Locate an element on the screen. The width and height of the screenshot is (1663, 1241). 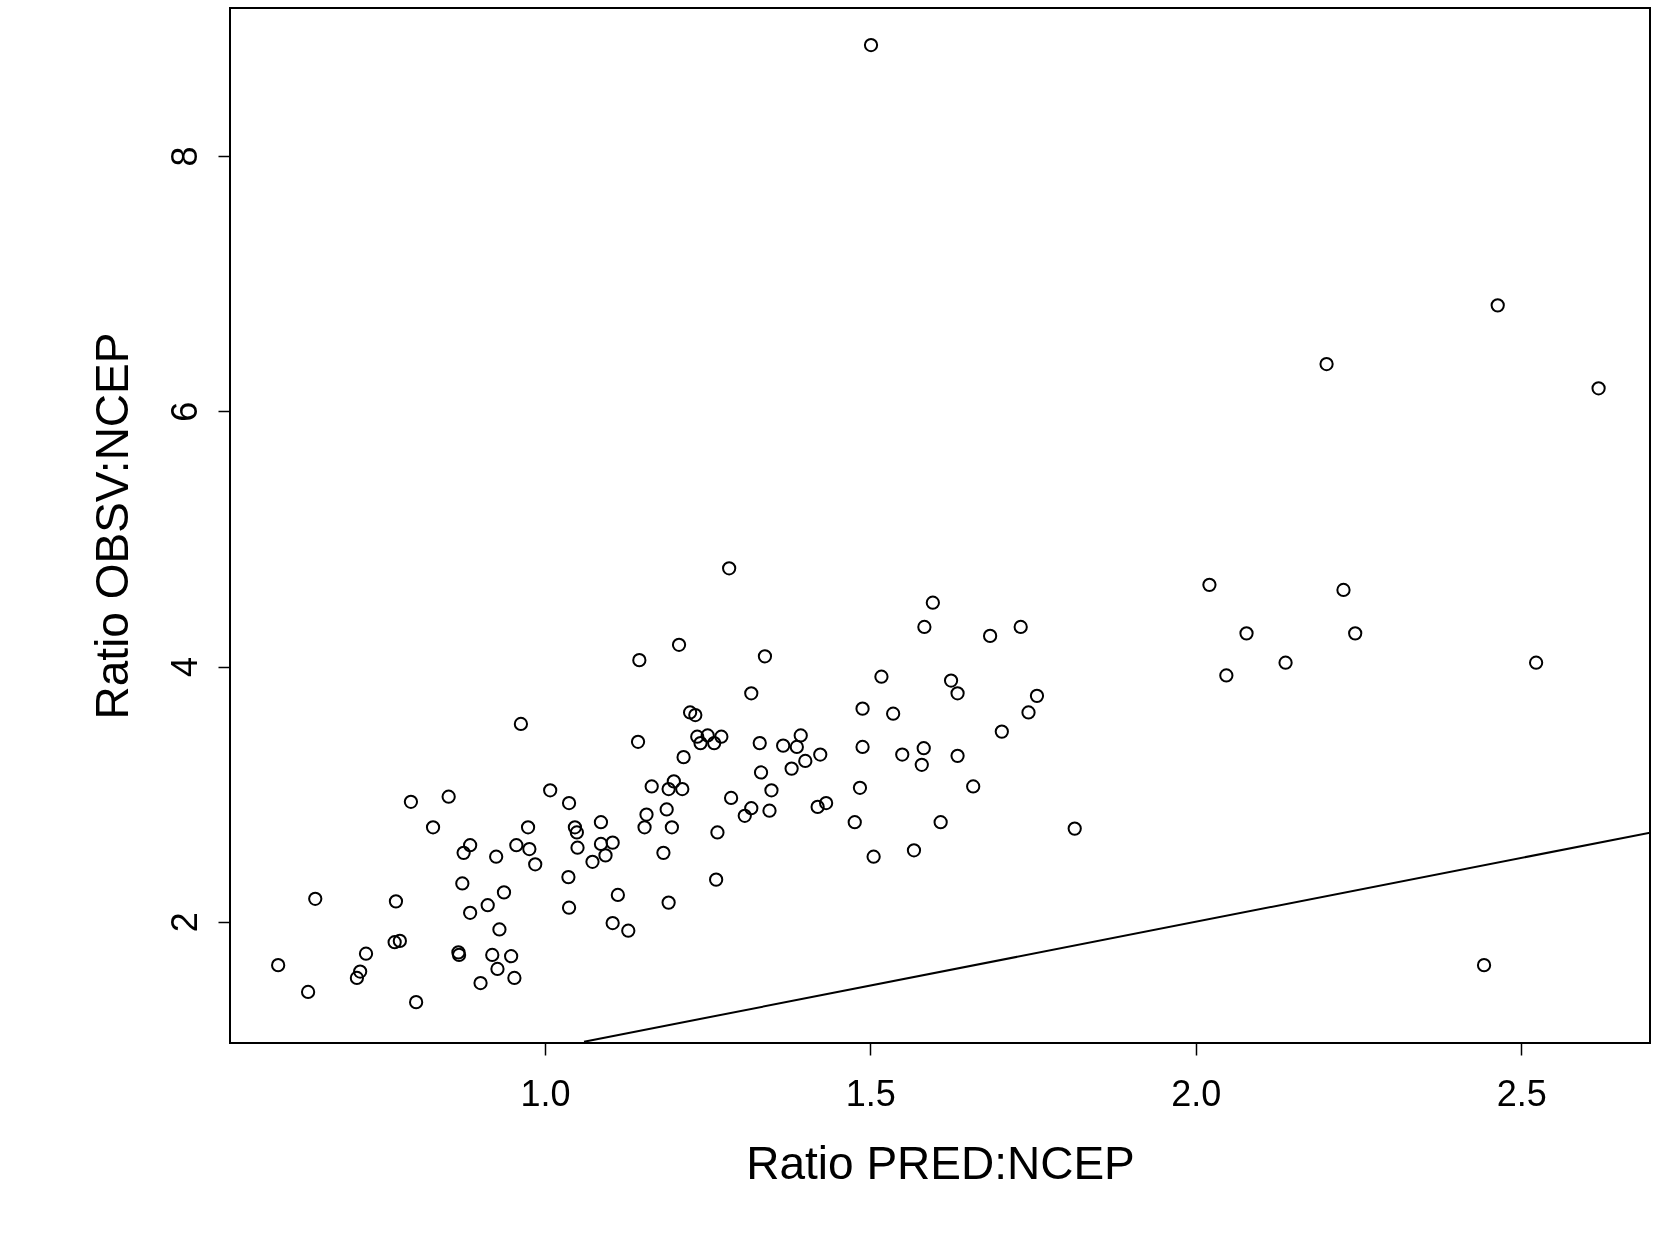
x-tick-label: 2.0 is located at coordinates (1196, 1093).